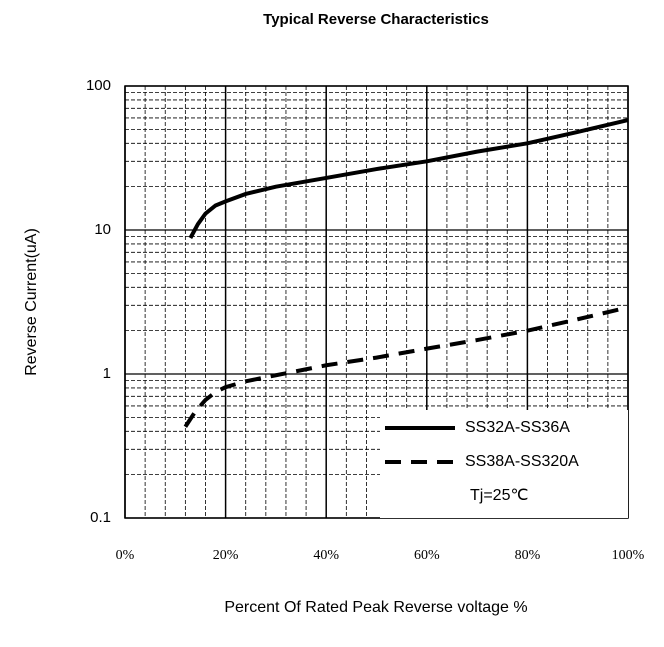 This screenshot has height=647, width=664. I want to click on y-tick-label: 0.1, so click(100, 517).